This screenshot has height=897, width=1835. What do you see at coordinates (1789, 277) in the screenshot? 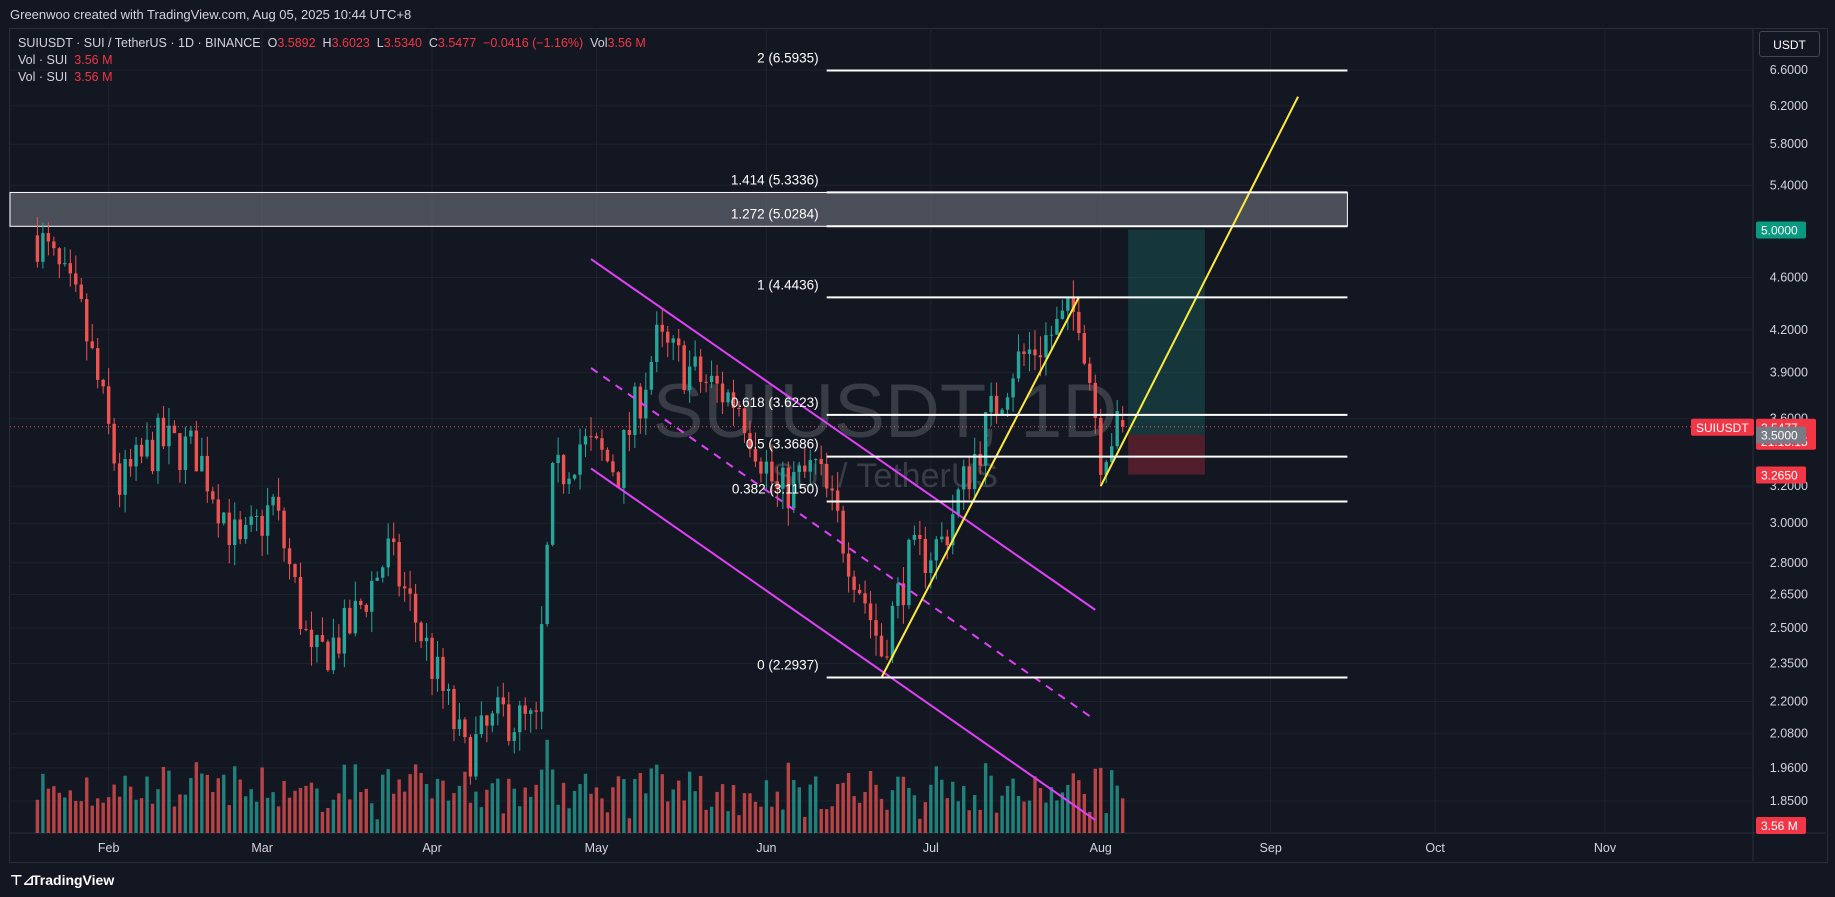
I see `price-tick-label: 4.6000` at bounding box center [1789, 277].